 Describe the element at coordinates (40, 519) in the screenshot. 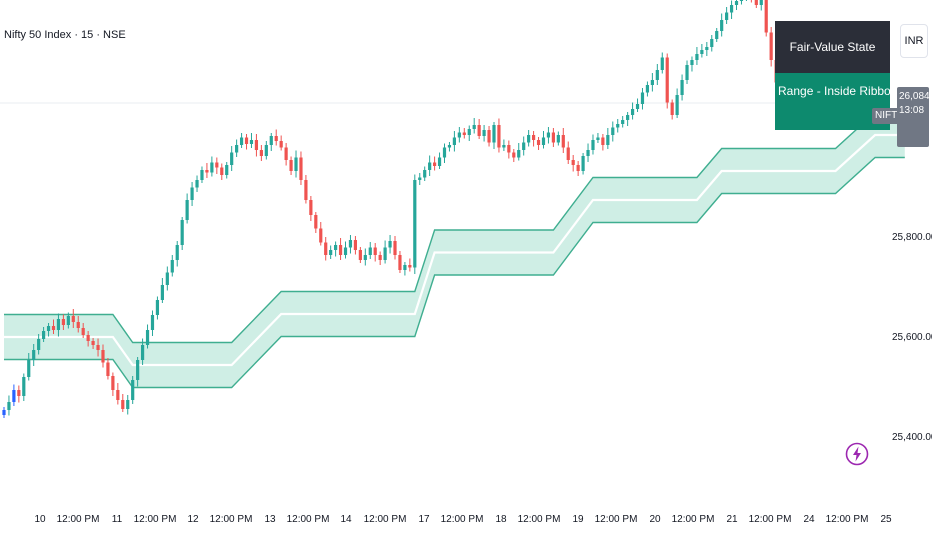

I see `x-tick-label: 10` at that location.